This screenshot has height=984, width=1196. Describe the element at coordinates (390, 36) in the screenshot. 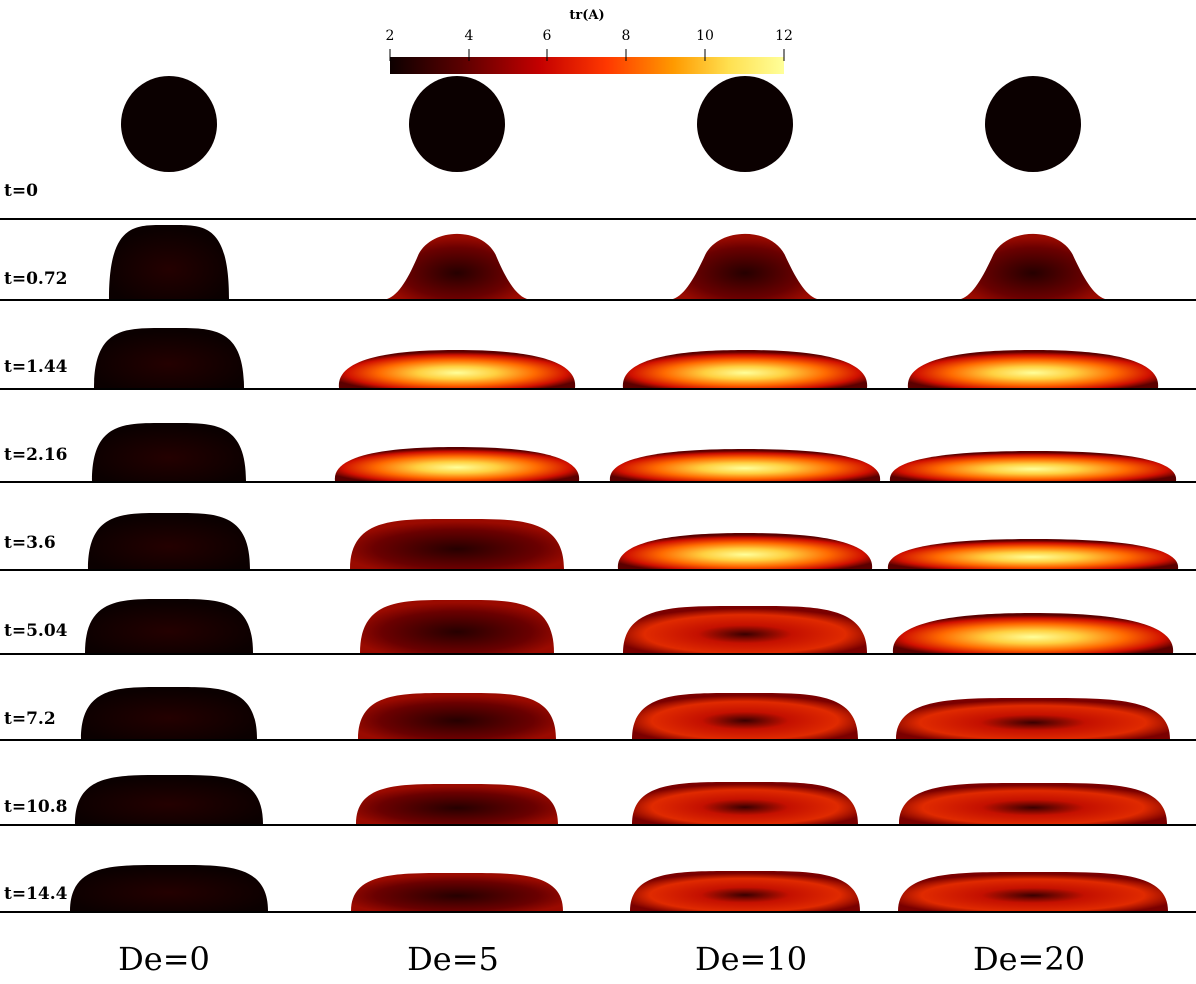

I see `colorbar-tick-label: 2` at that location.